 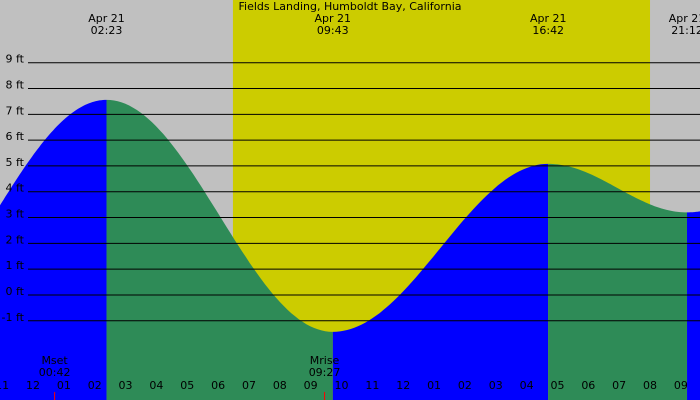 I want to click on hour-label: 10, so click(x=342, y=385).